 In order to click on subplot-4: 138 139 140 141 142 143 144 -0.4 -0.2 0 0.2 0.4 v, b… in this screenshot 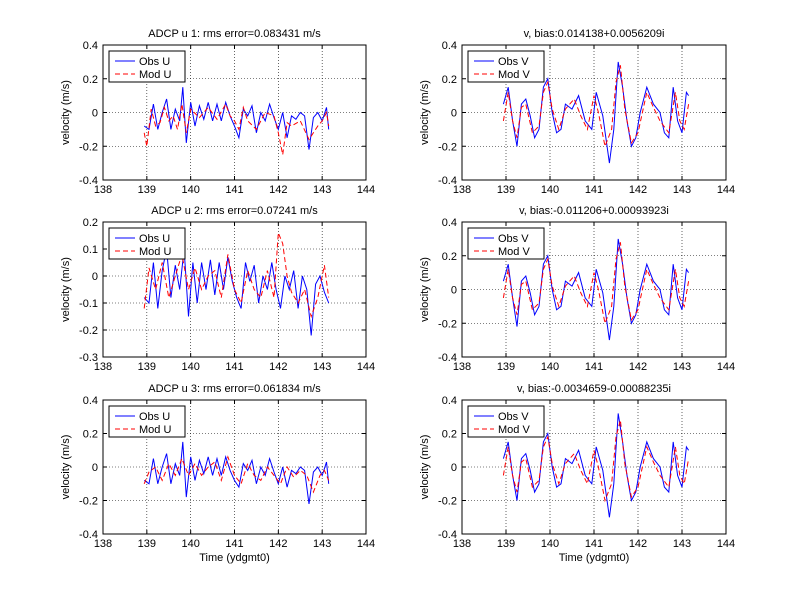, I will do `click(577, 289)`.